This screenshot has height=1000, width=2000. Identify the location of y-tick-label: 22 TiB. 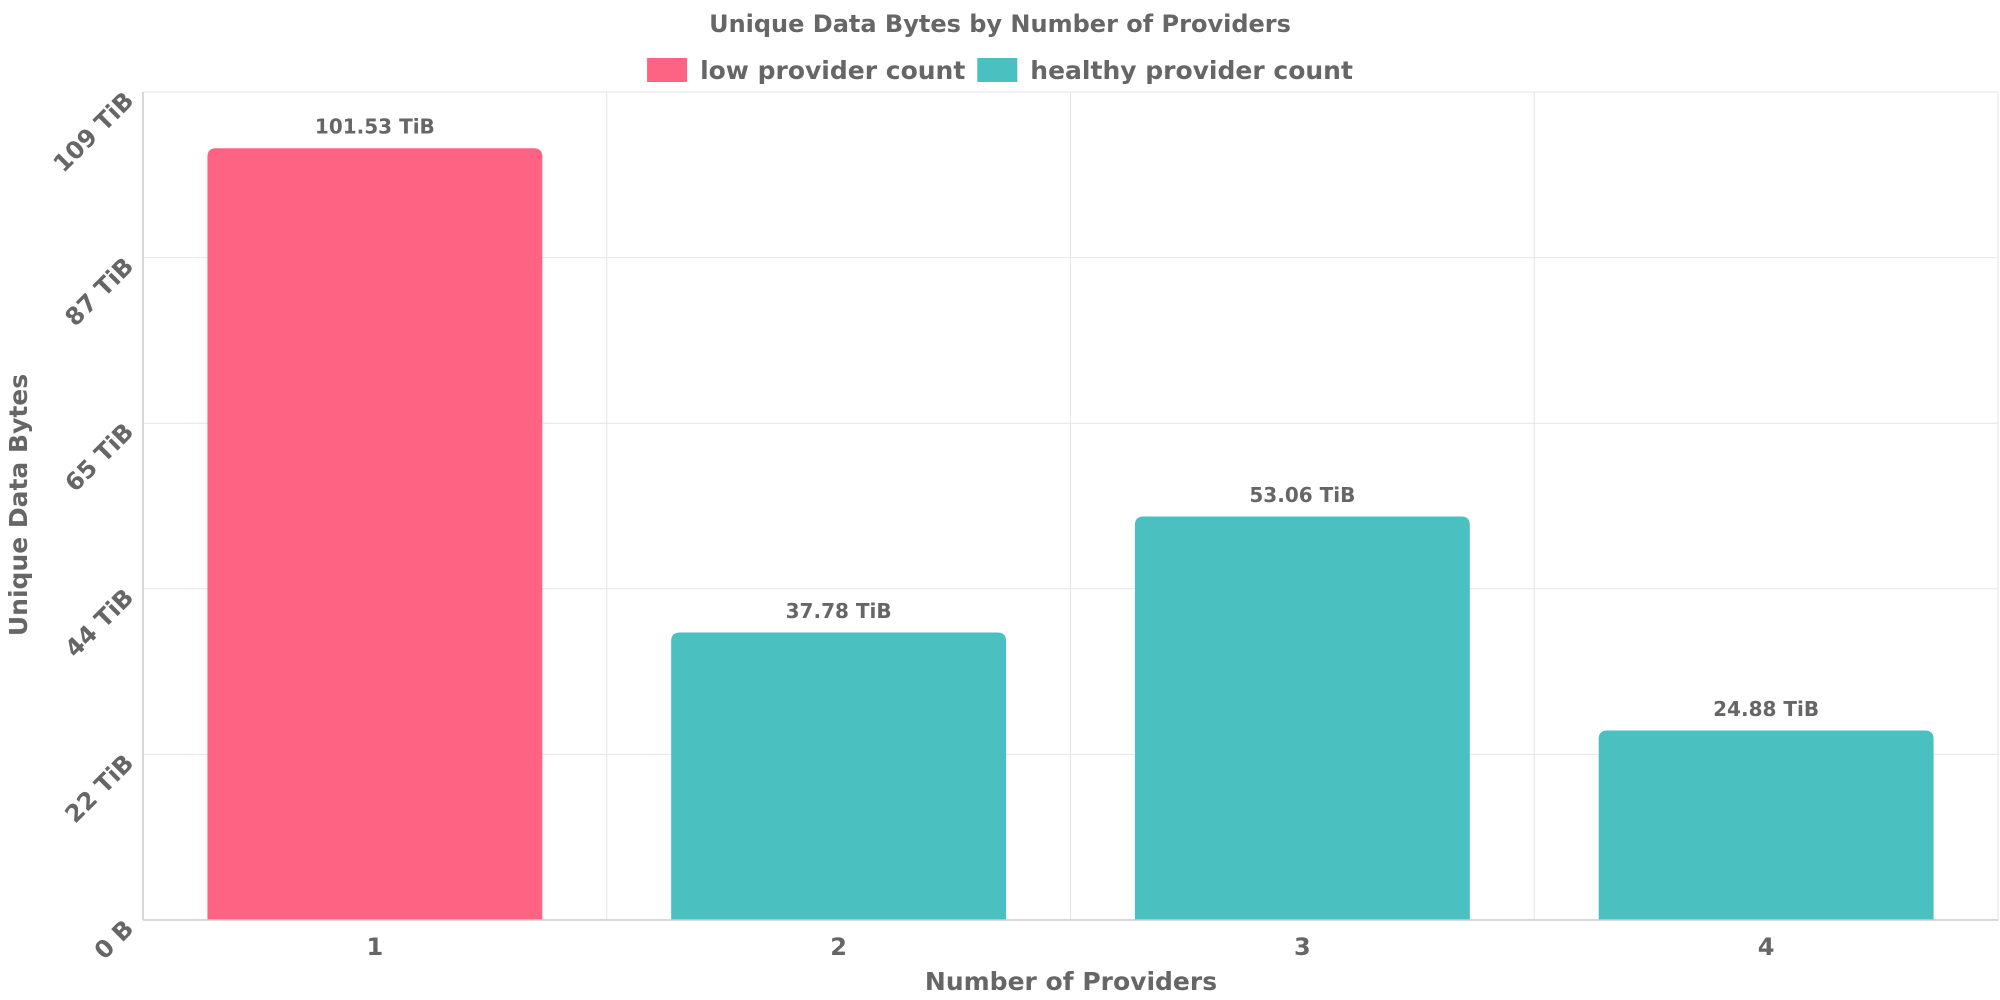
(100, 789).